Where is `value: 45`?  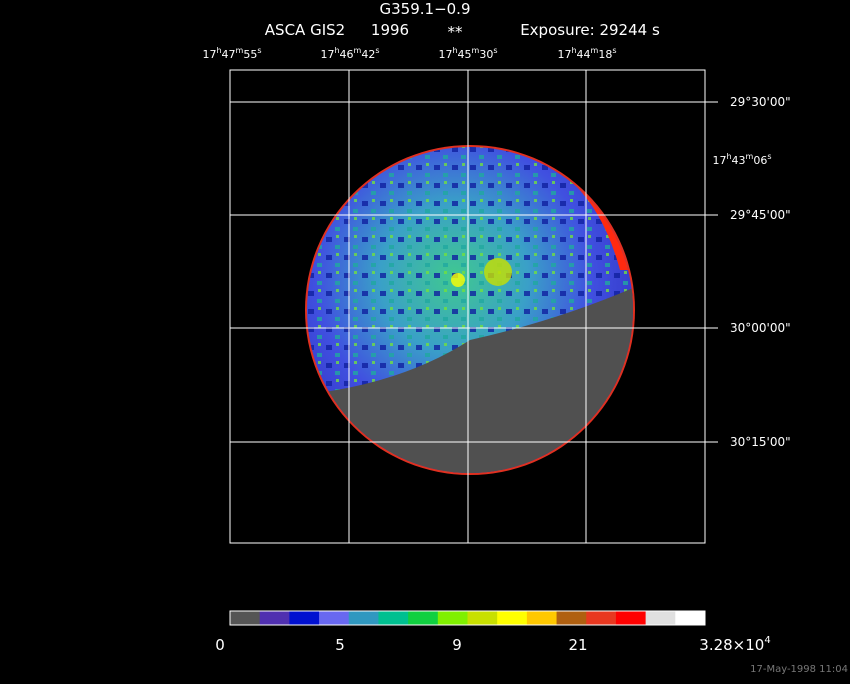 value: 45 is located at coordinates (465, 54).